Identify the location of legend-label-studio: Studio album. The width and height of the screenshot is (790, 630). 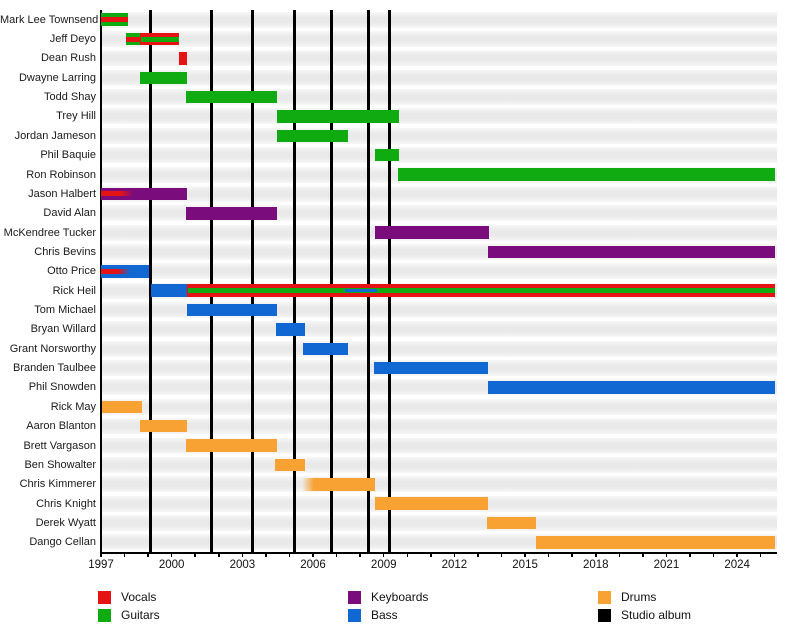
(656, 615).